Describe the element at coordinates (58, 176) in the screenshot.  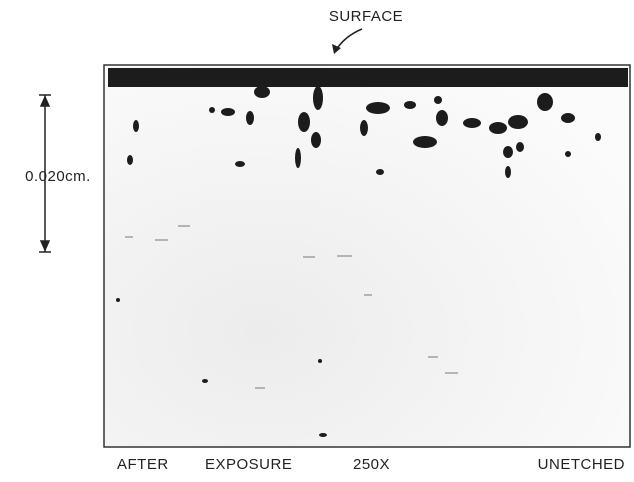
I see `scale-label: 0.020cm.` at that location.